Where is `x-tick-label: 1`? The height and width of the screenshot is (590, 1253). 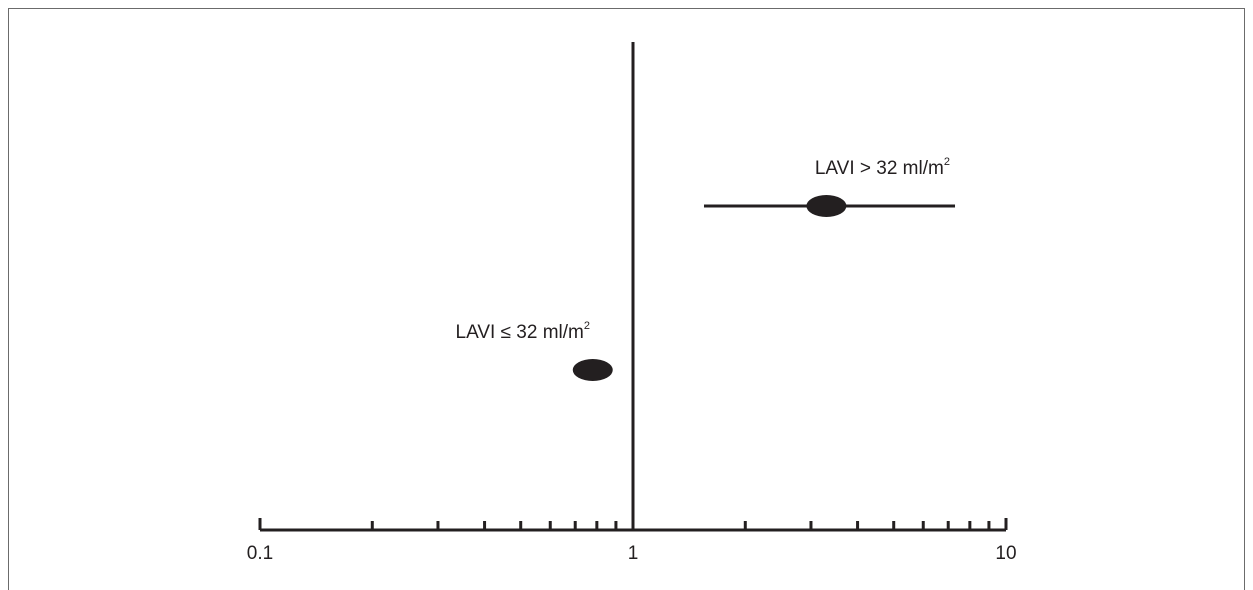
x-tick-label: 1 is located at coordinates (633, 553).